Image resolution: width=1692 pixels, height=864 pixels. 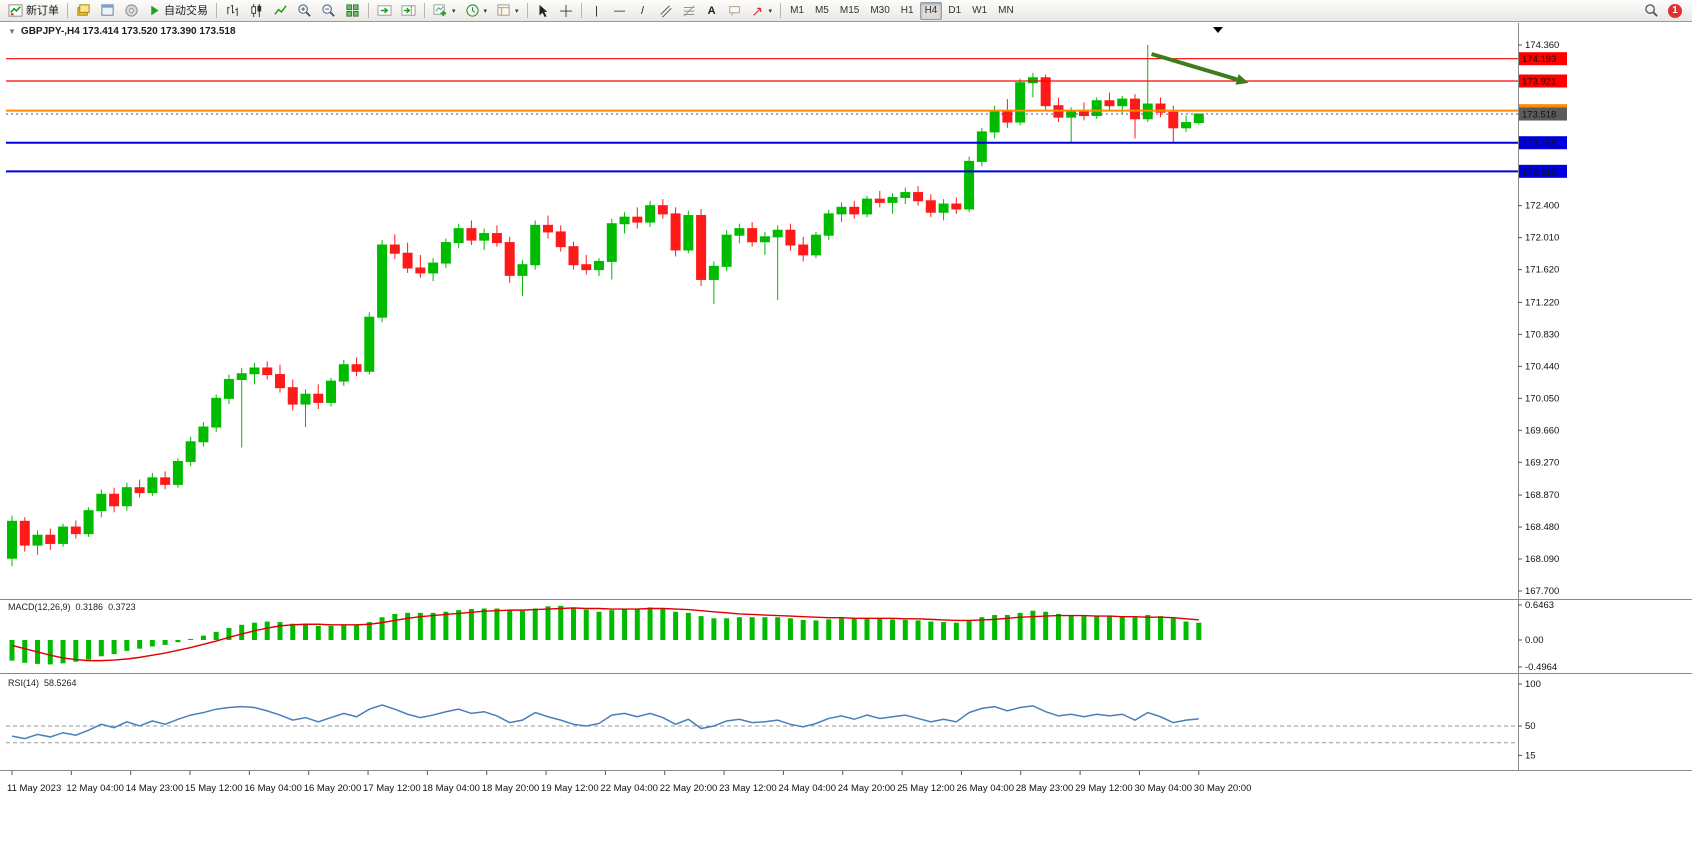 I want to click on level-price-badge: 173.168, so click(x=1543, y=143).